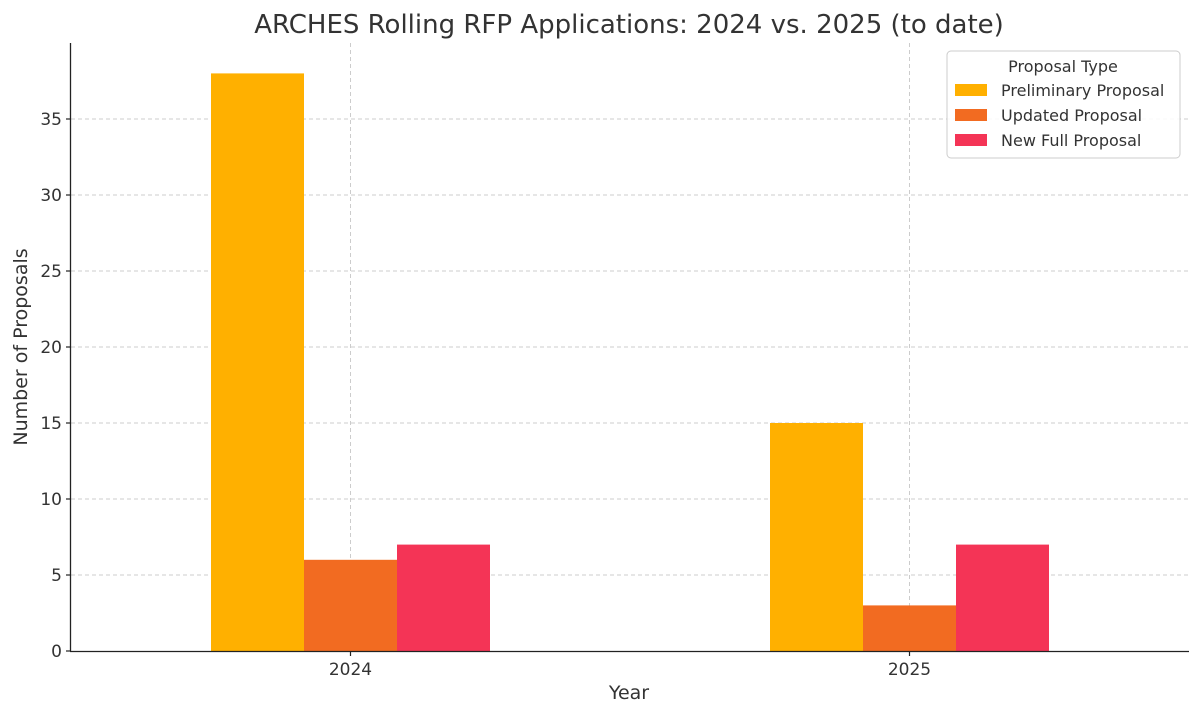  I want to click on y-tick-label: 25, so click(51, 272).